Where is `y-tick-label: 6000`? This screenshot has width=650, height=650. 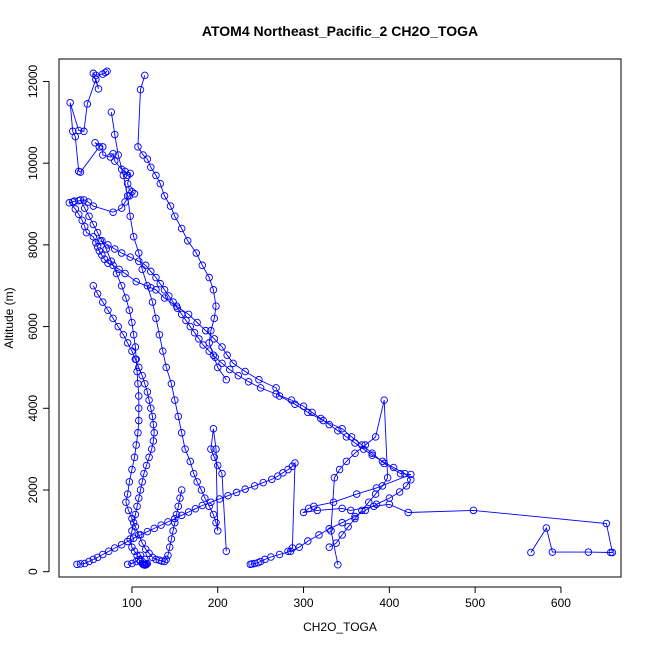 y-tick-label: 6000 is located at coordinates (33, 326).